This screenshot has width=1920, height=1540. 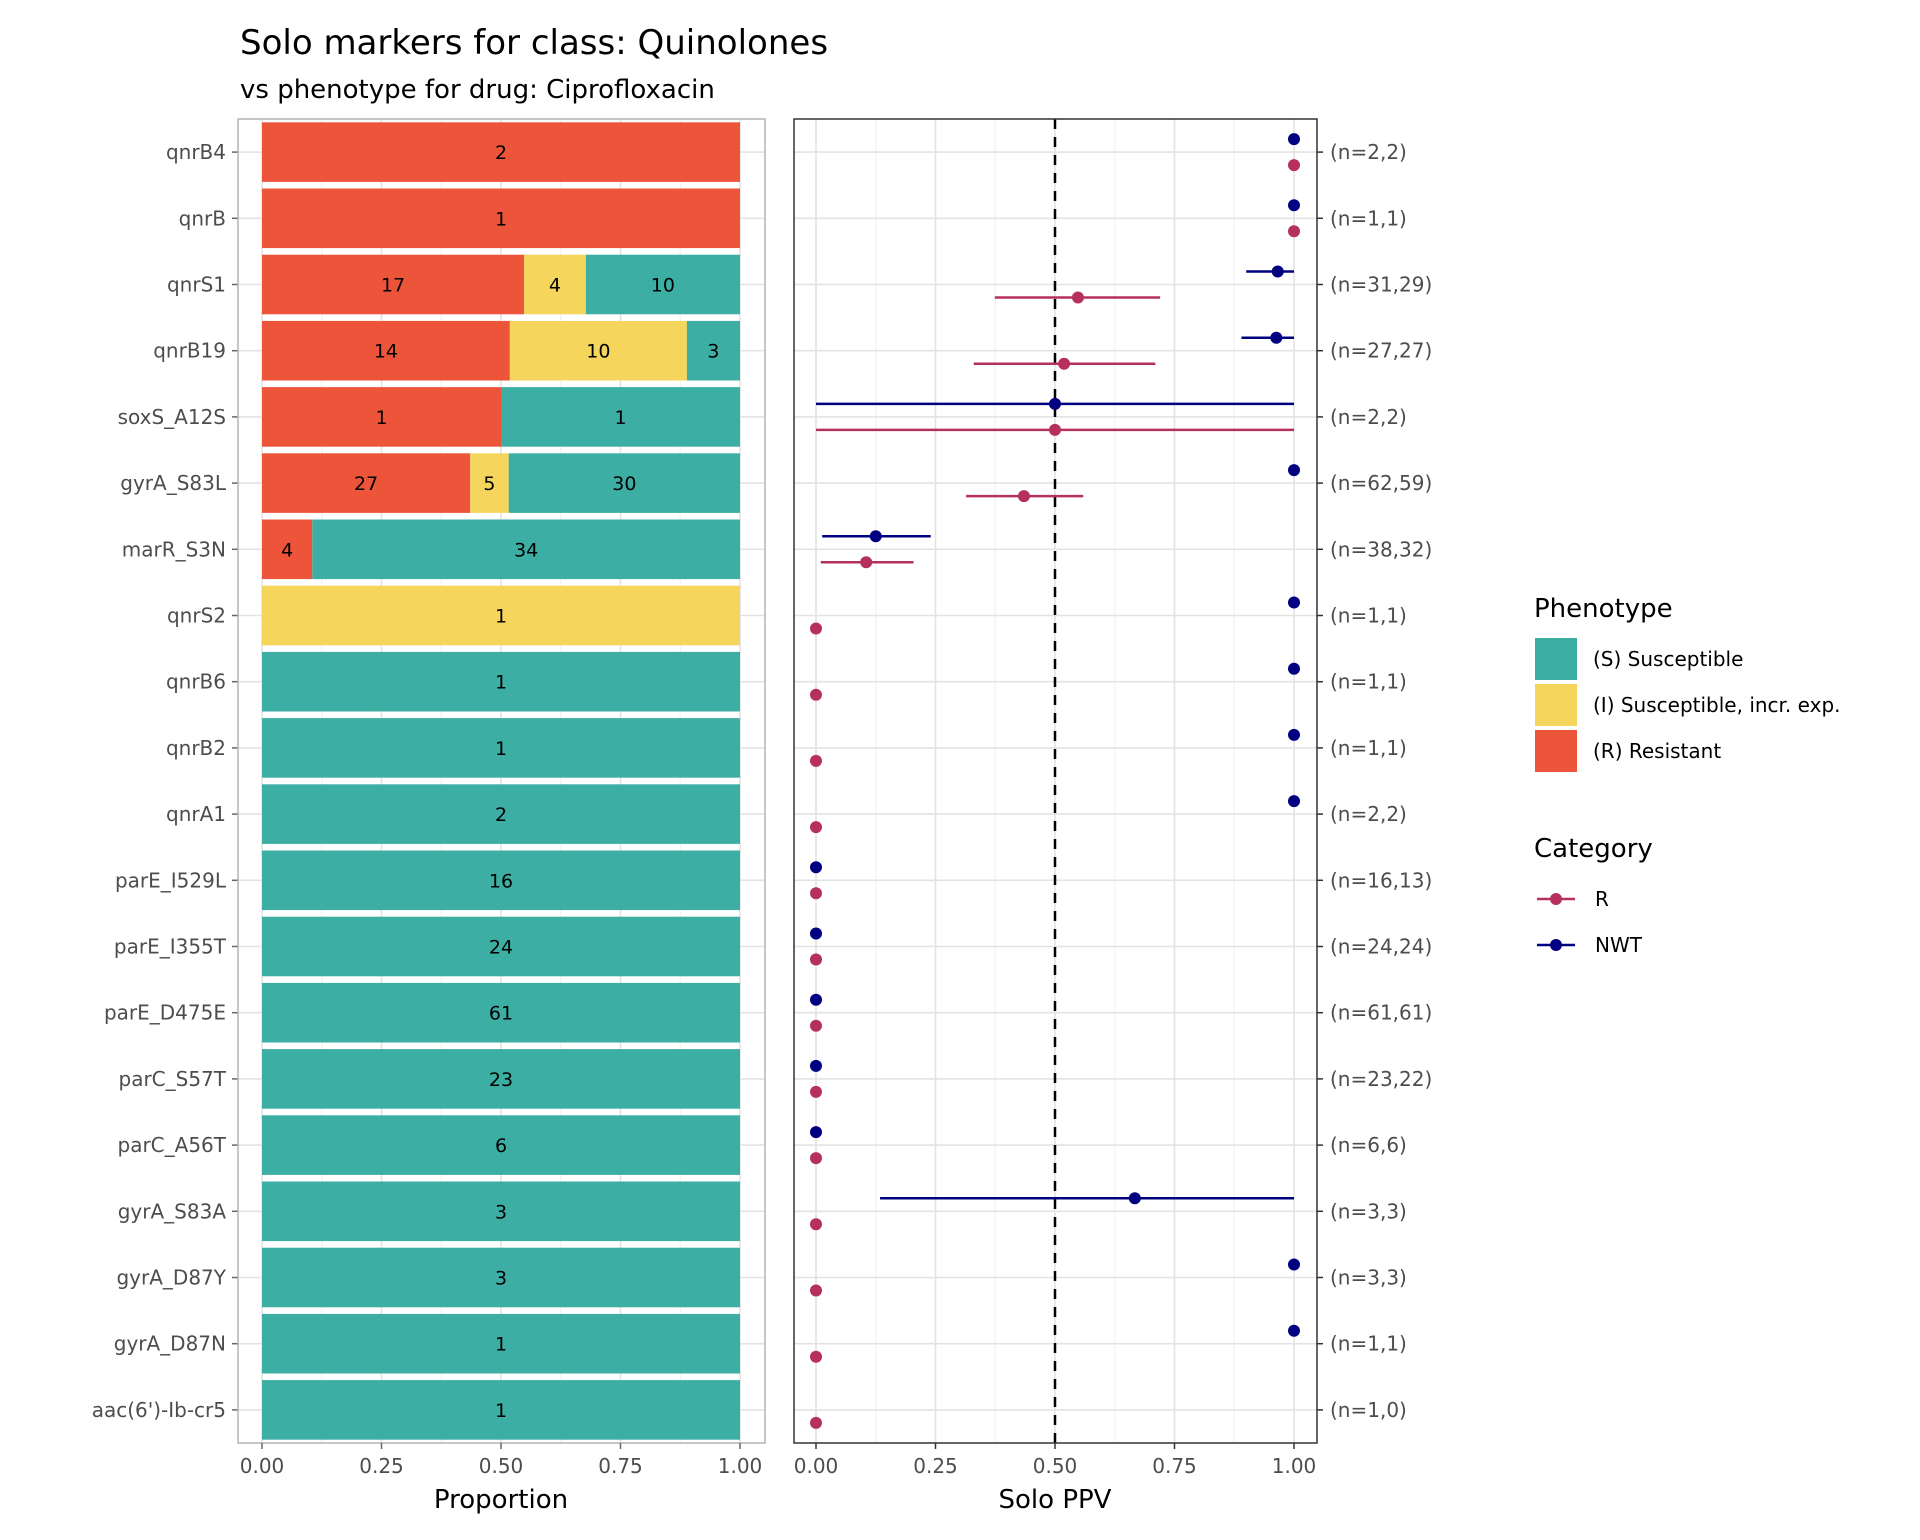 I want to click on y-tick-label: gyrA_D87Y, so click(x=171, y=1278).